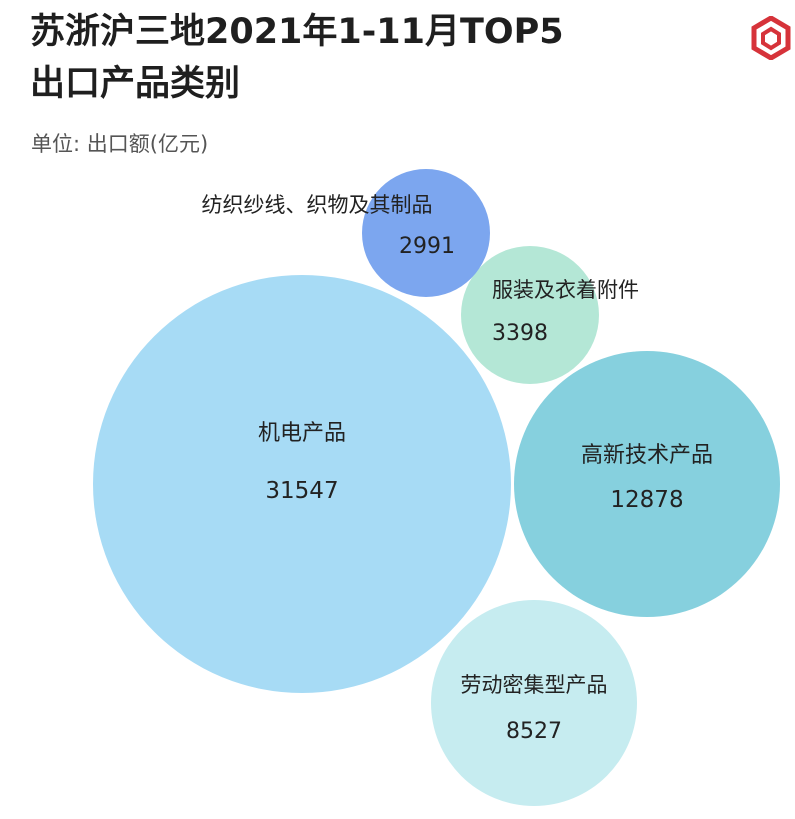 This screenshot has width=795, height=819. What do you see at coordinates (646, 500) in the screenshot?
I see `bubble-value-1: 12878` at bounding box center [646, 500].